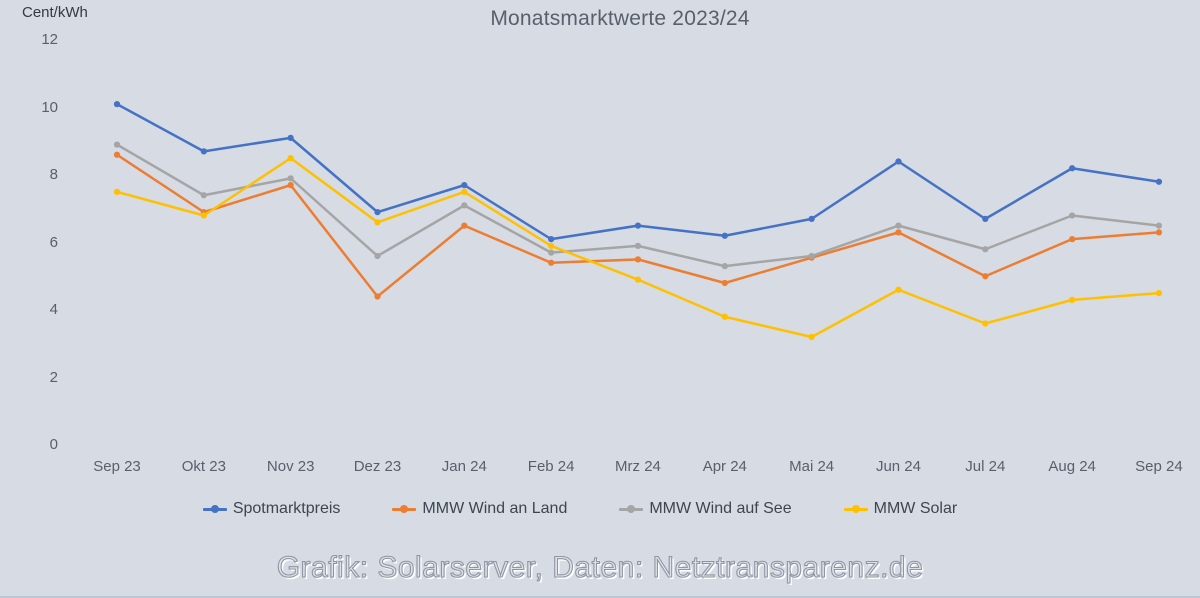  Describe the element at coordinates (117, 466) in the screenshot. I see `x-tick-label: Sep 23` at that location.